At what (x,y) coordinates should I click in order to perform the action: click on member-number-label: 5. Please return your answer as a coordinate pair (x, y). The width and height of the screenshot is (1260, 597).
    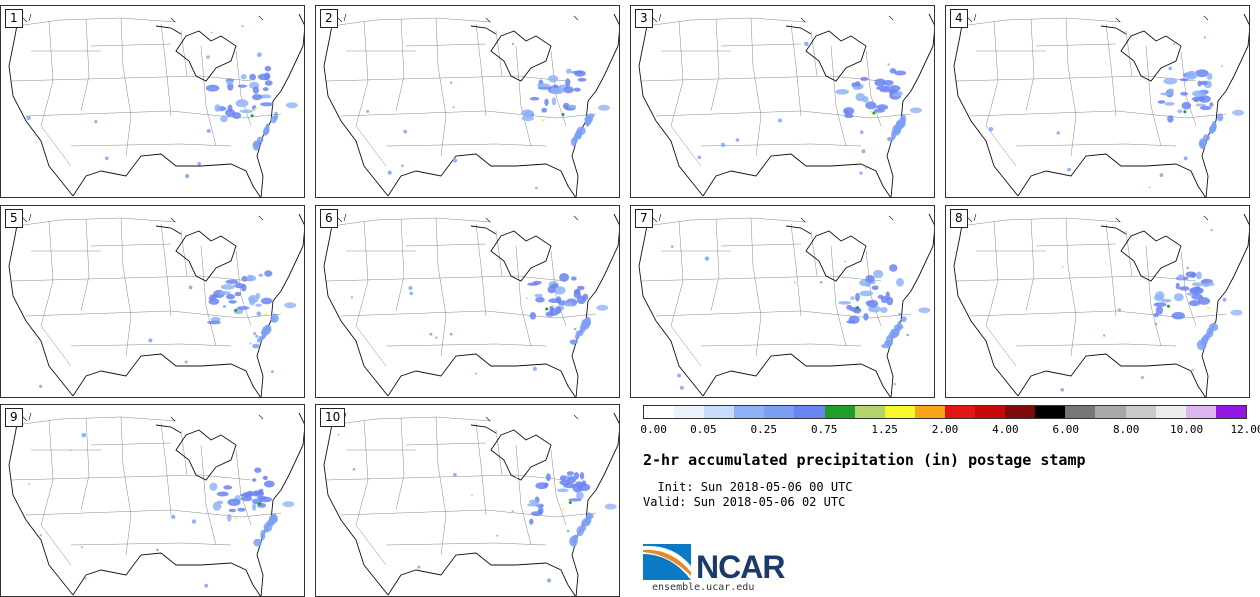
    Looking at the image, I should click on (14, 218).